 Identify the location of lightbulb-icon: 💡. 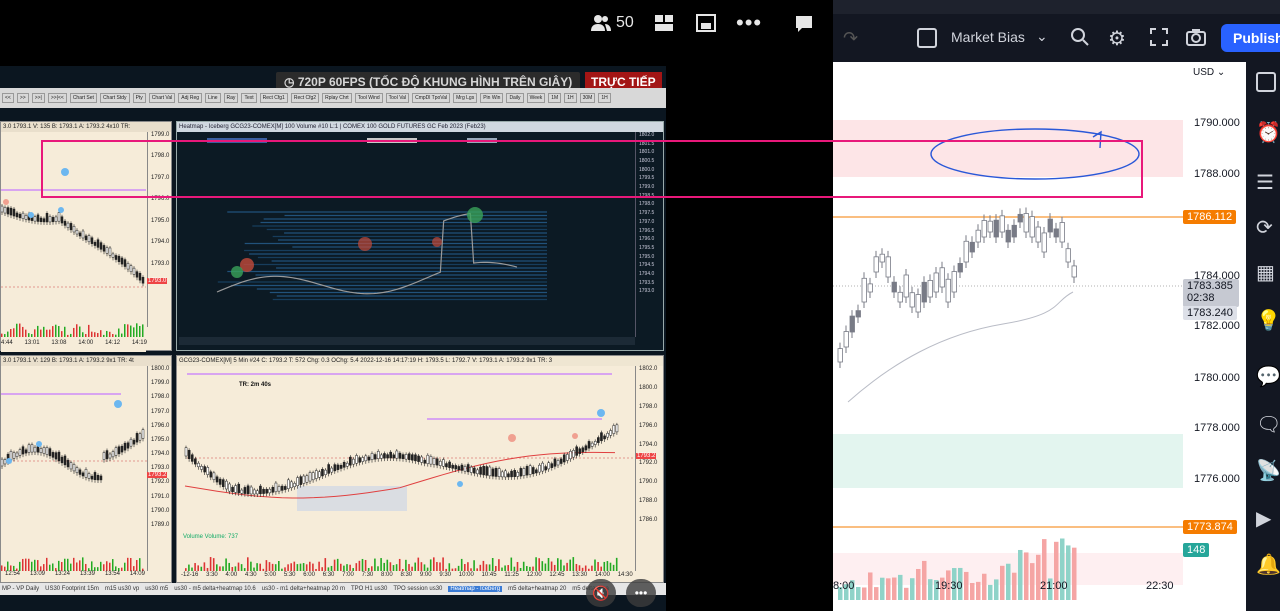
(1268, 321).